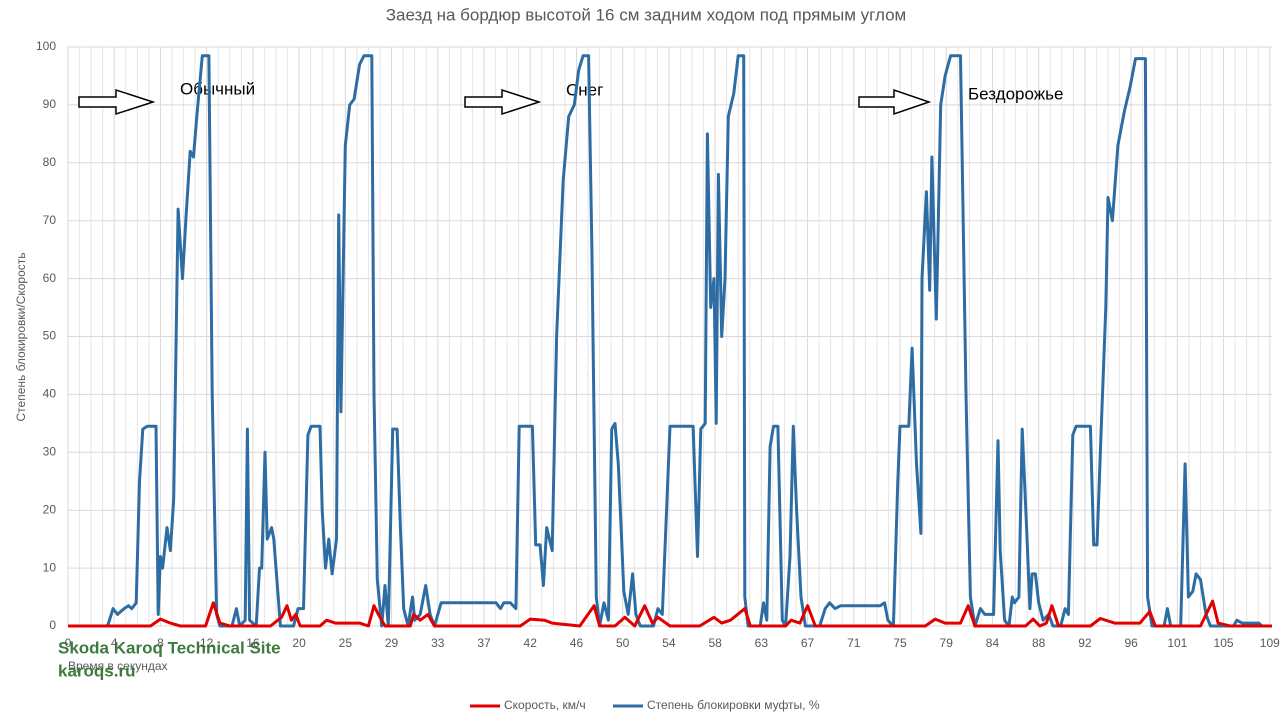 The width and height of the screenshot is (1283, 722). Describe the element at coordinates (52, 625) in the screenshot. I see `y-tick-label: 0` at that location.